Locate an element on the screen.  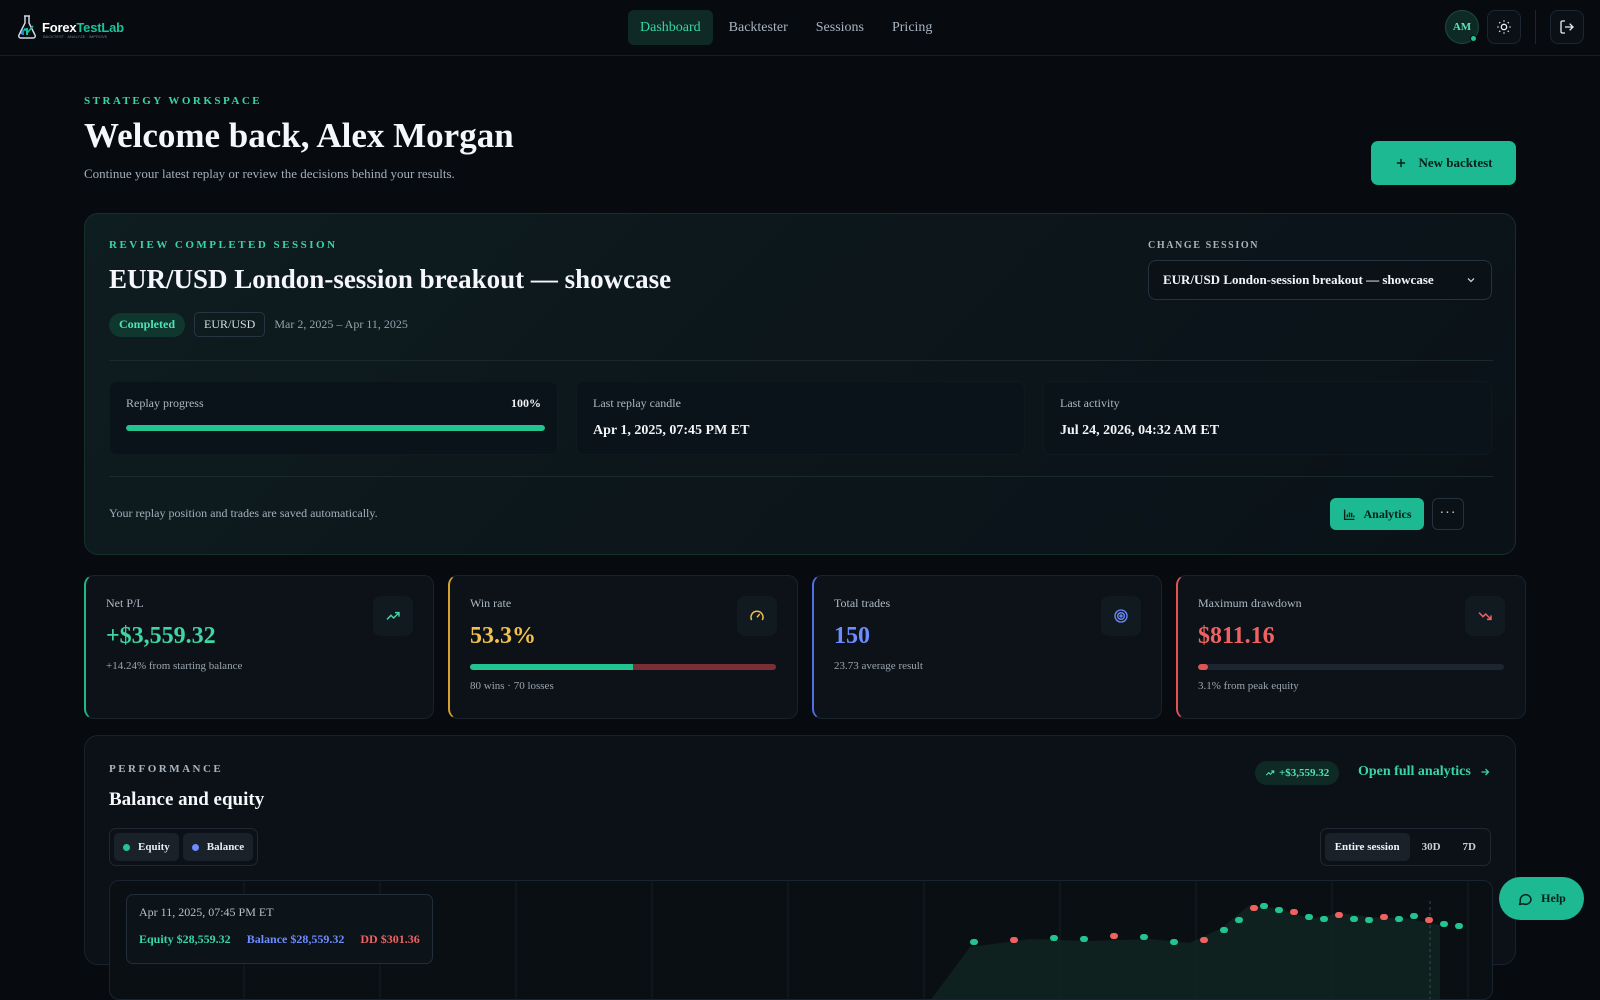
chat-bubble-icon is located at coordinates (1525, 899).